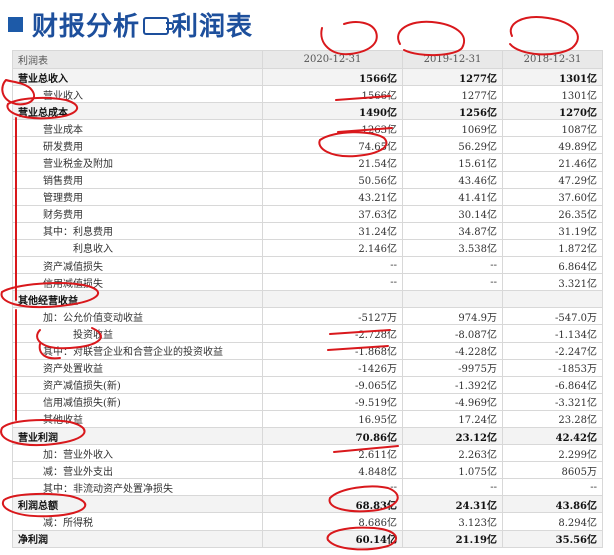  I want to click on row-label: 营业利润, so click(137, 436).